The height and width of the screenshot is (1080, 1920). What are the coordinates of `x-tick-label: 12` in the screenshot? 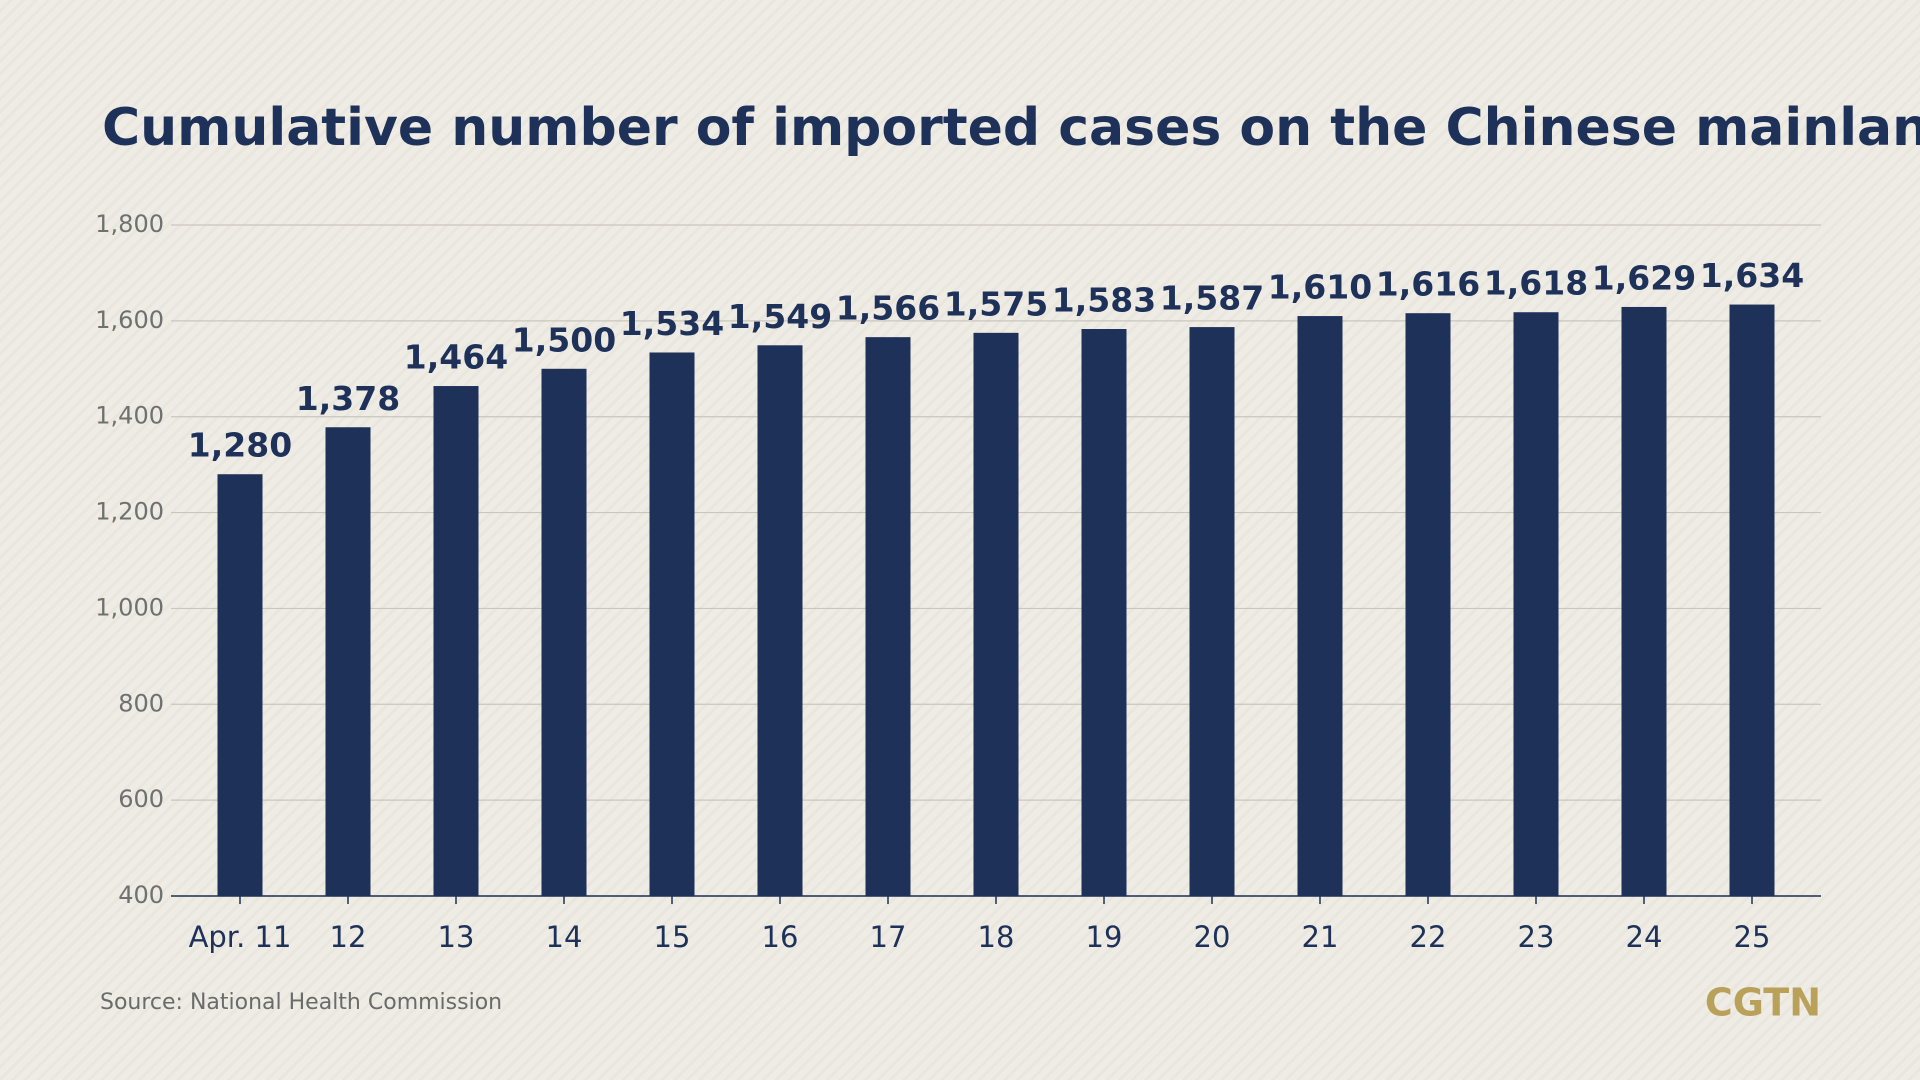 It's located at (348, 937).